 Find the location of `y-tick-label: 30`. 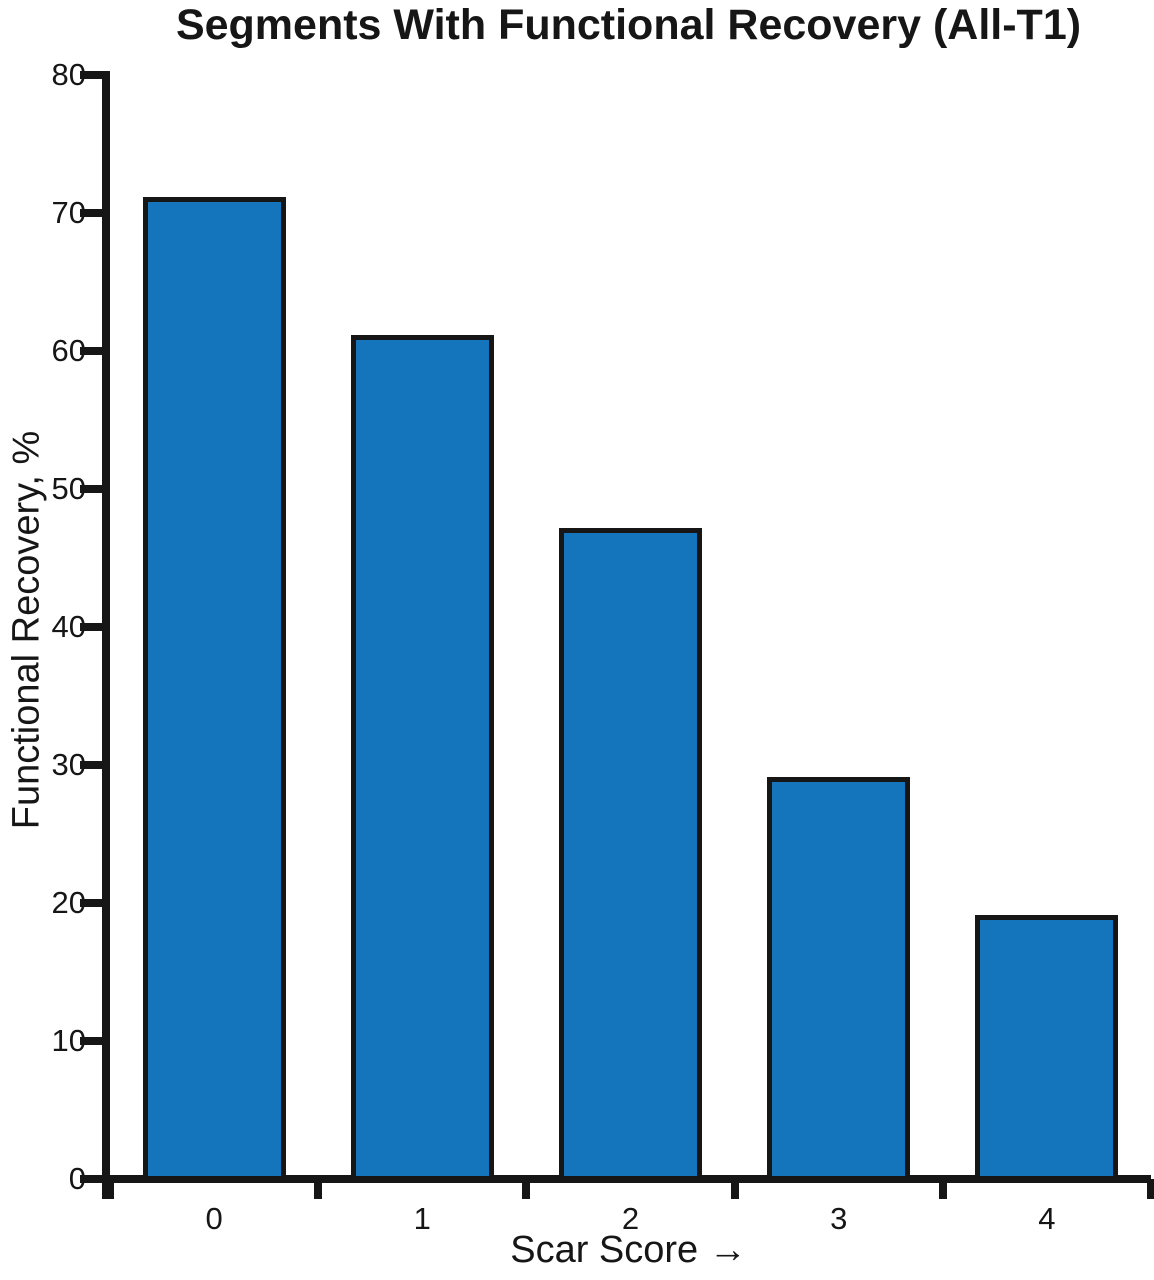

y-tick-label: 30 is located at coordinates (68, 764).